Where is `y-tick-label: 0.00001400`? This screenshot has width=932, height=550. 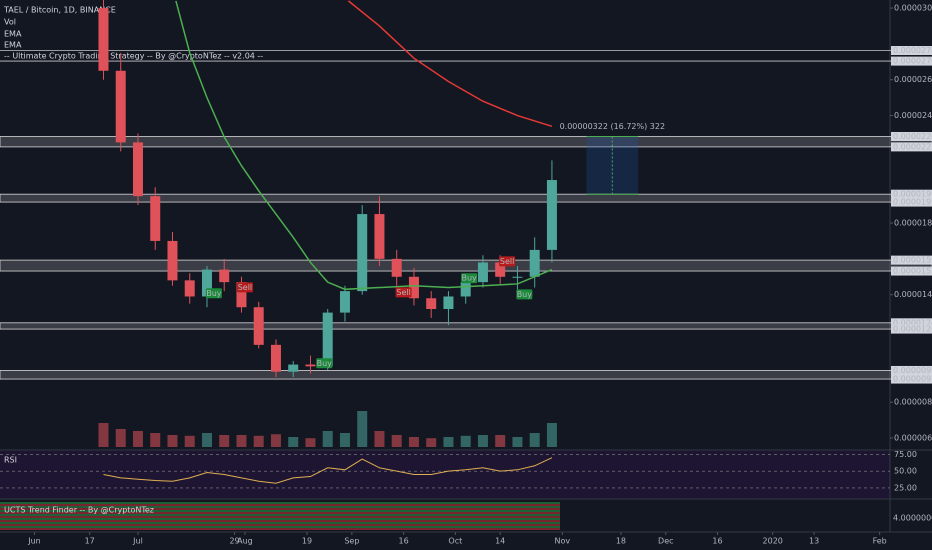
y-tick-label: 0.00001400 is located at coordinates (913, 294).